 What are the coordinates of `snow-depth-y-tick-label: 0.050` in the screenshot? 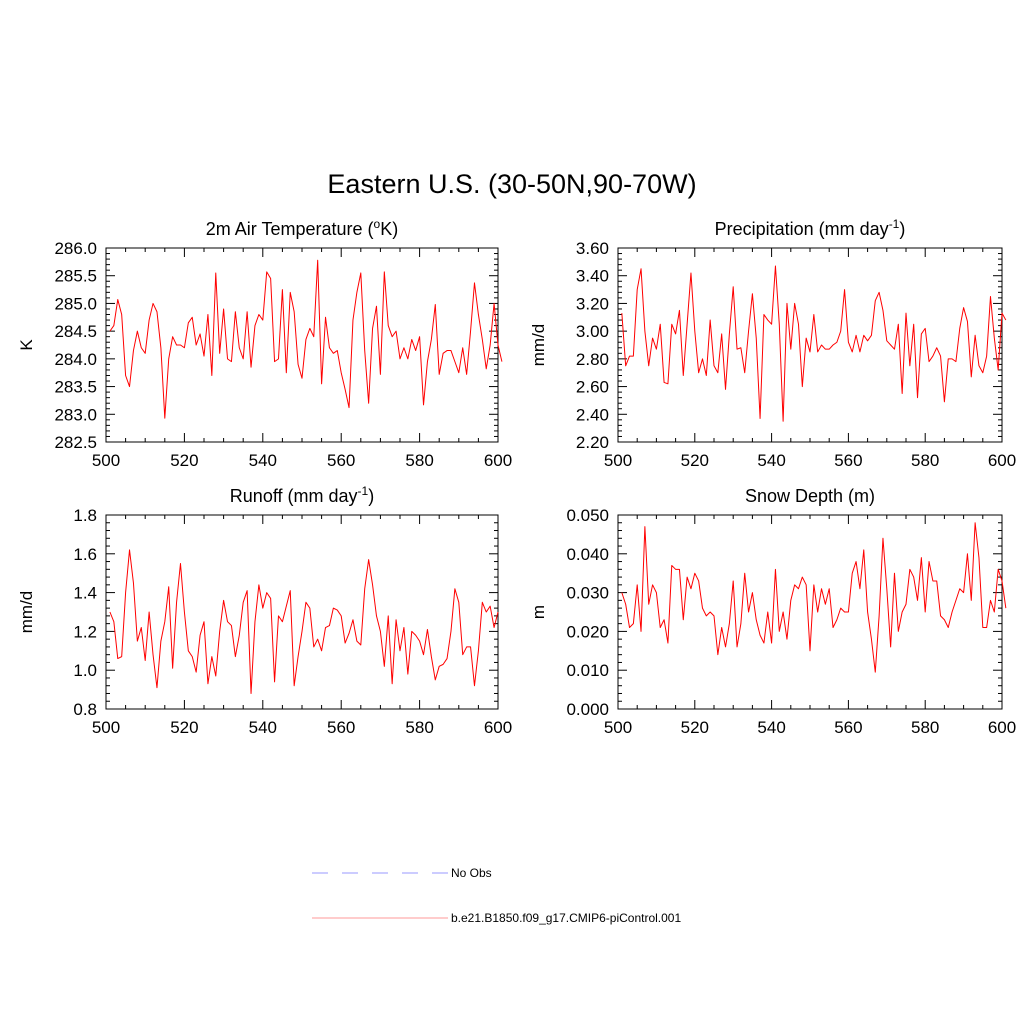 It's located at (587, 515).